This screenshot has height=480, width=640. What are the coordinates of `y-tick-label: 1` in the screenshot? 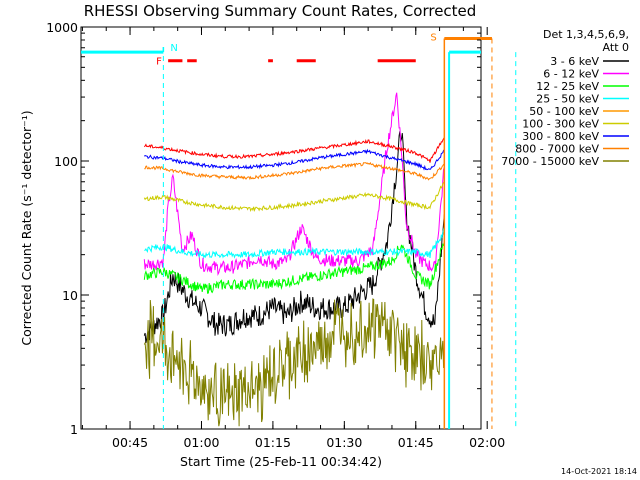 It's located at (74, 429).